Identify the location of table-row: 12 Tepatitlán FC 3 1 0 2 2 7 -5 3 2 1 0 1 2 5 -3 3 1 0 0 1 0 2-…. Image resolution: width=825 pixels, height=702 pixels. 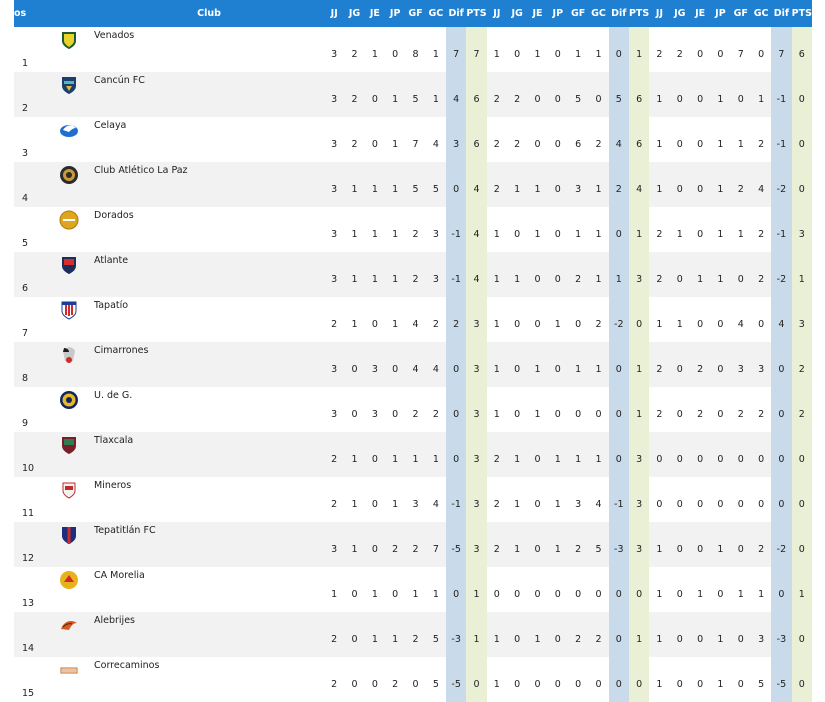
(413, 544).